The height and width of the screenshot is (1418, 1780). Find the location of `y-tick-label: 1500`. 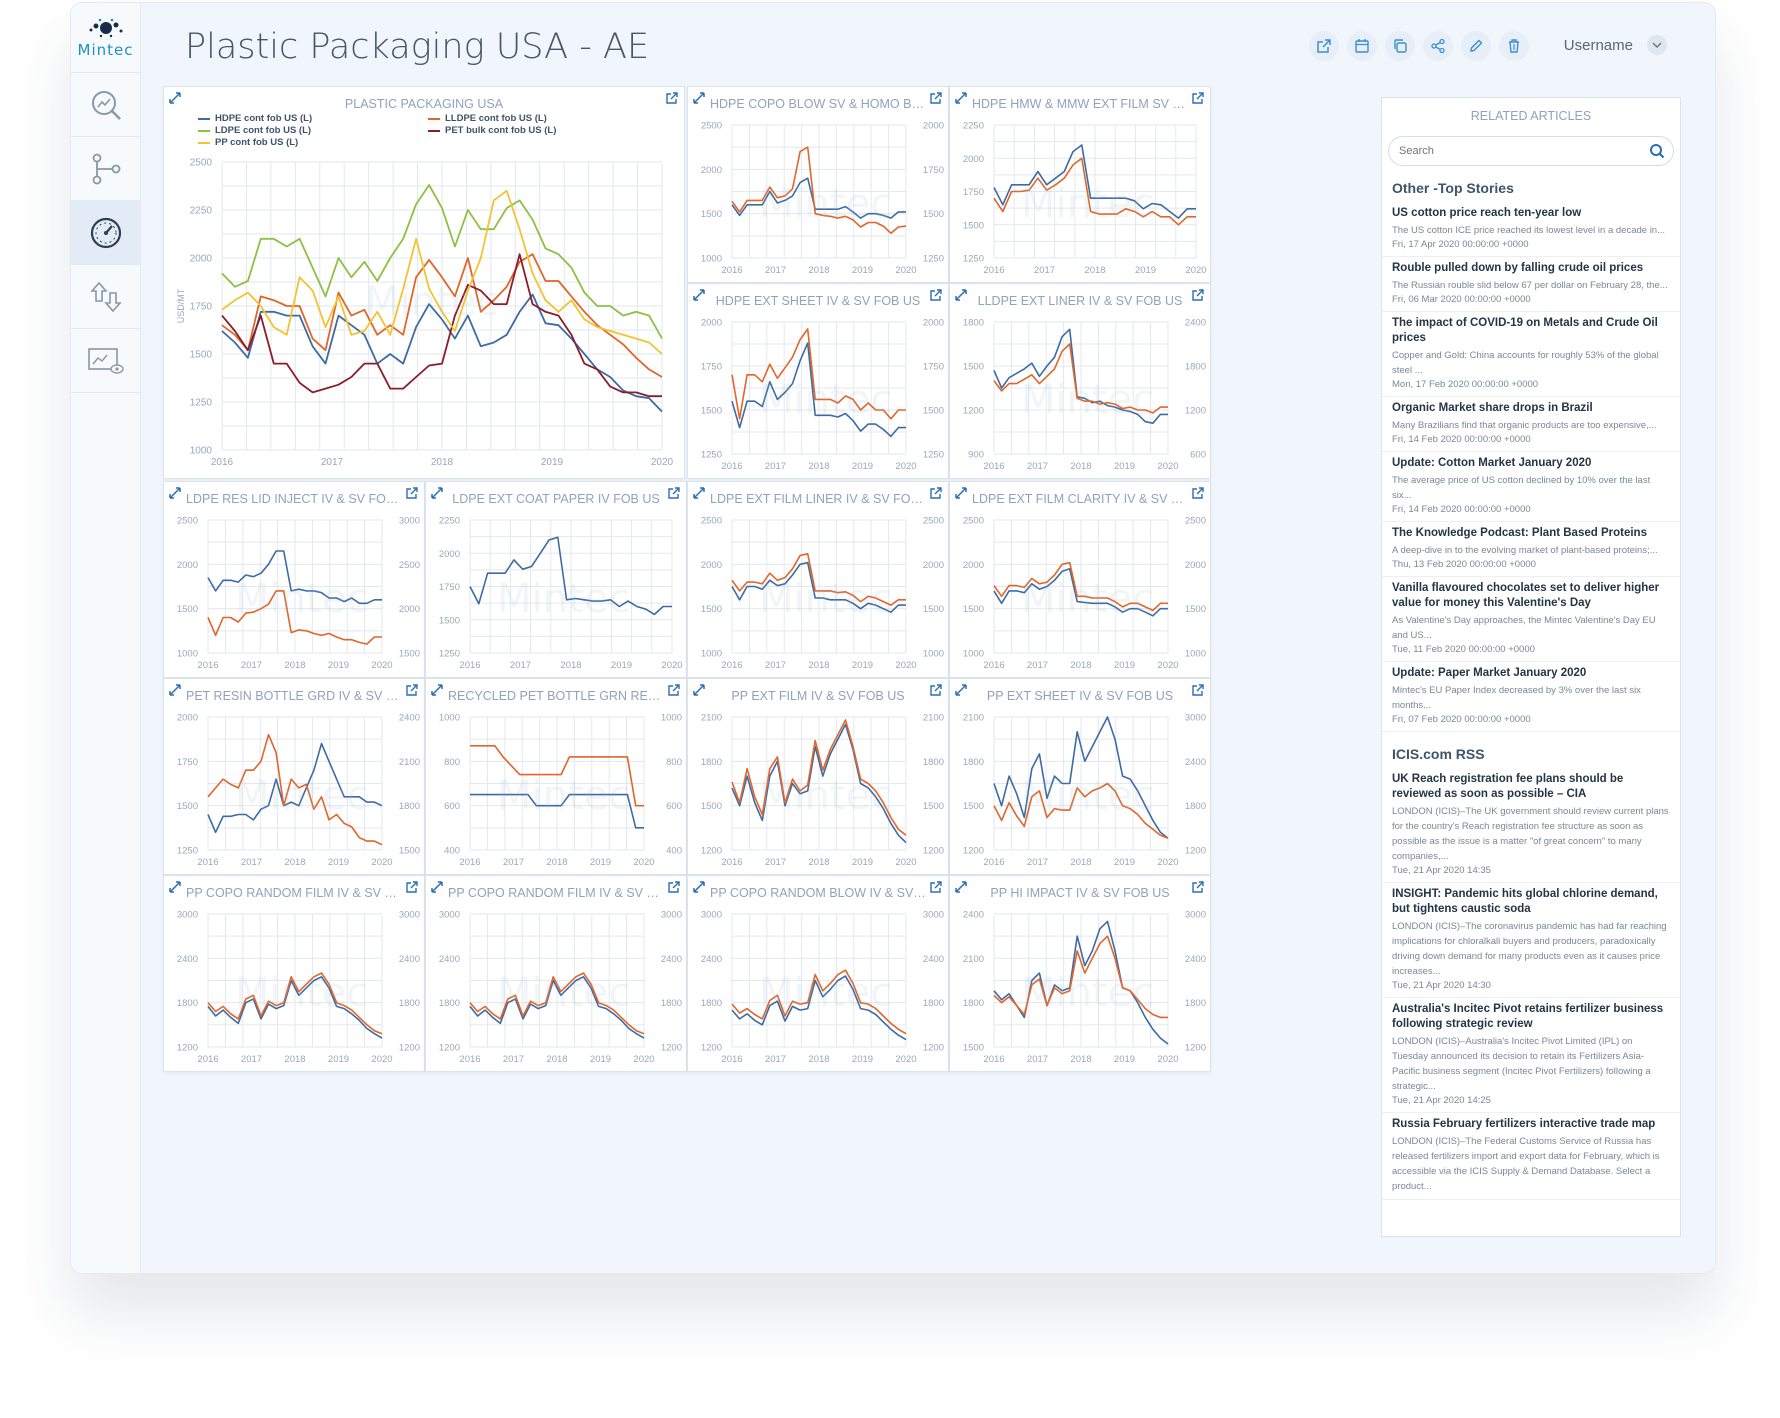

y-tick-label: 1500 is located at coordinates (973, 225).